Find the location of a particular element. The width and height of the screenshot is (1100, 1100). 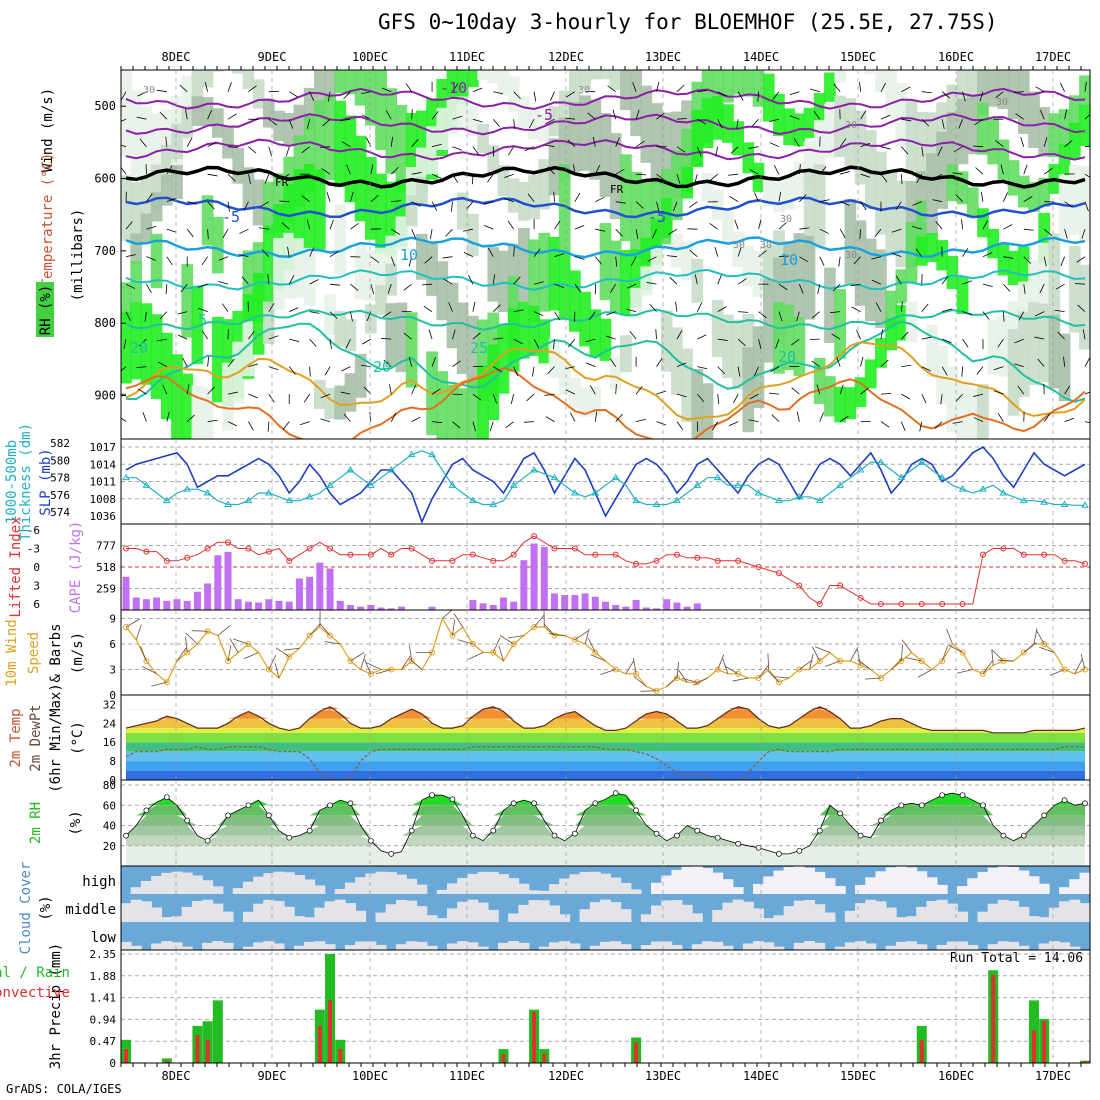

precip-conv-bar is located at coordinates (1085, 1062).